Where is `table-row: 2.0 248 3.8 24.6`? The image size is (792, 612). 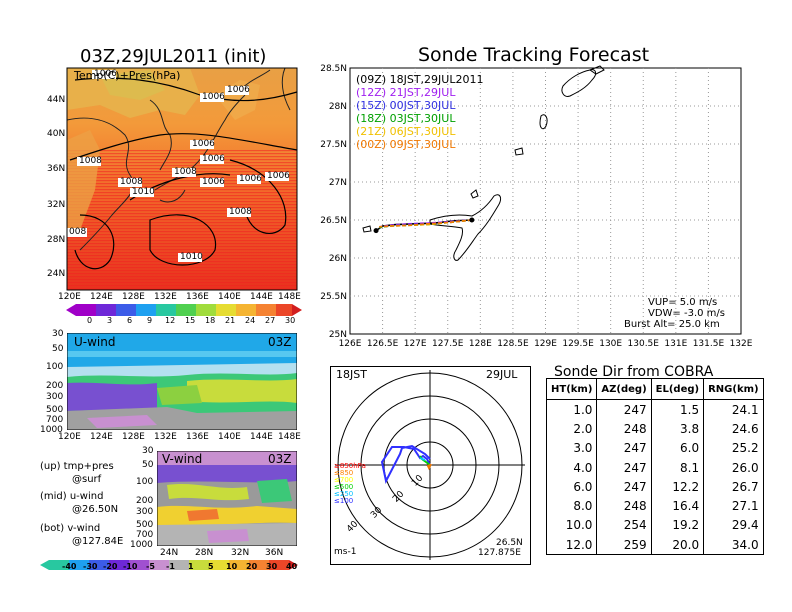 table-row: 2.0 248 3.8 24.6 is located at coordinates (654, 429).